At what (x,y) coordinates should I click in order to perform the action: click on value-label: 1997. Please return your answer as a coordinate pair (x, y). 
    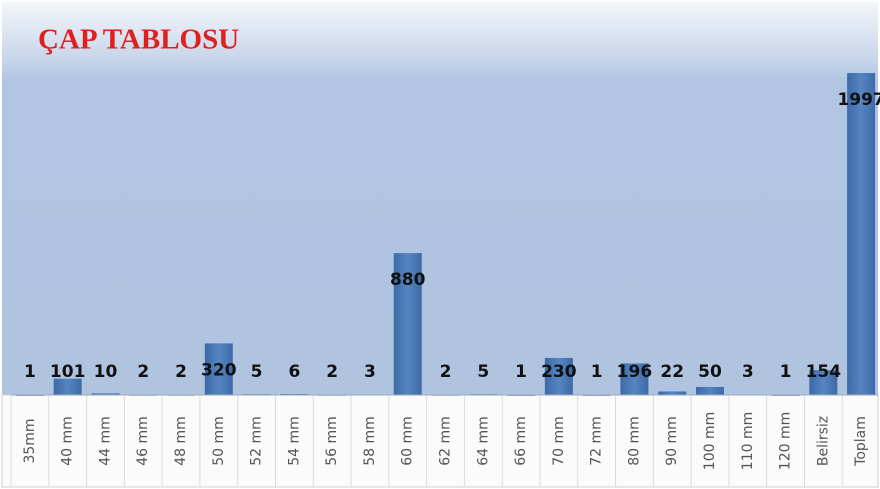
    Looking at the image, I should click on (858, 100).